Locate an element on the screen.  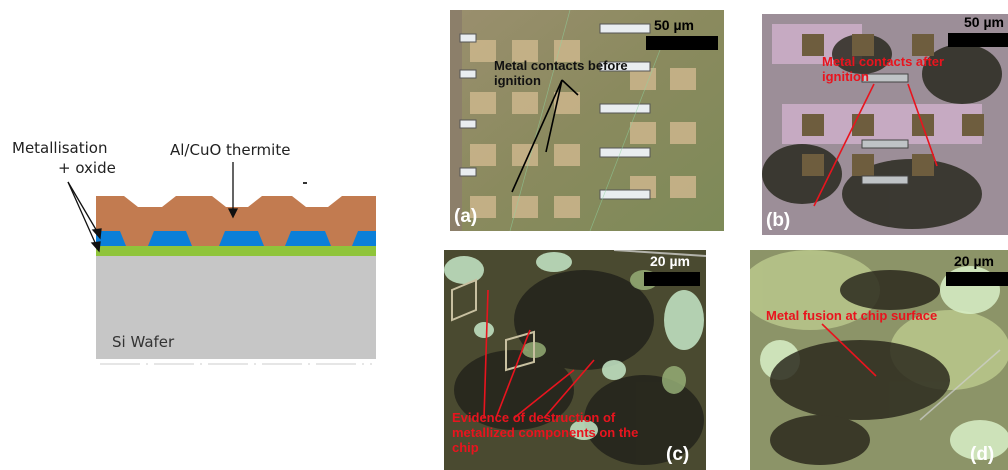
micrograph-panel-d: 20 µm Metal fusion at chip surface (d) is located at coordinates (879, 360).